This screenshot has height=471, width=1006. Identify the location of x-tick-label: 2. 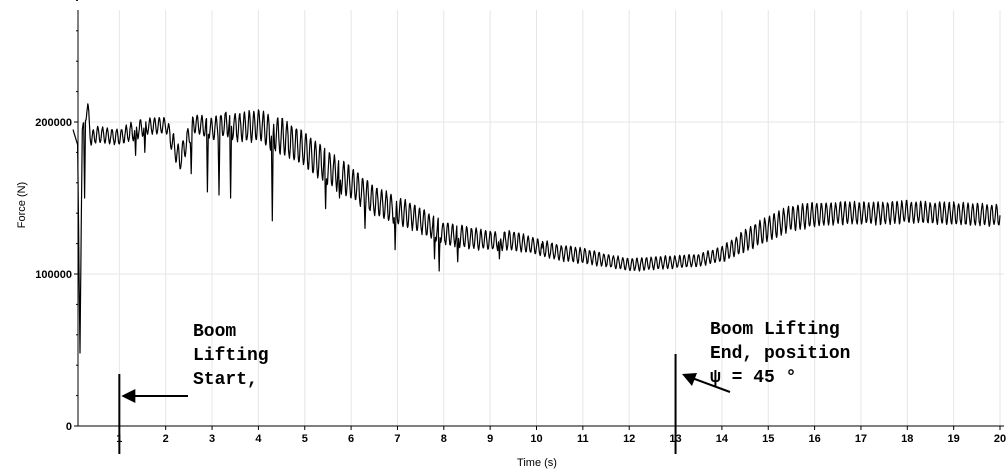
(166, 439).